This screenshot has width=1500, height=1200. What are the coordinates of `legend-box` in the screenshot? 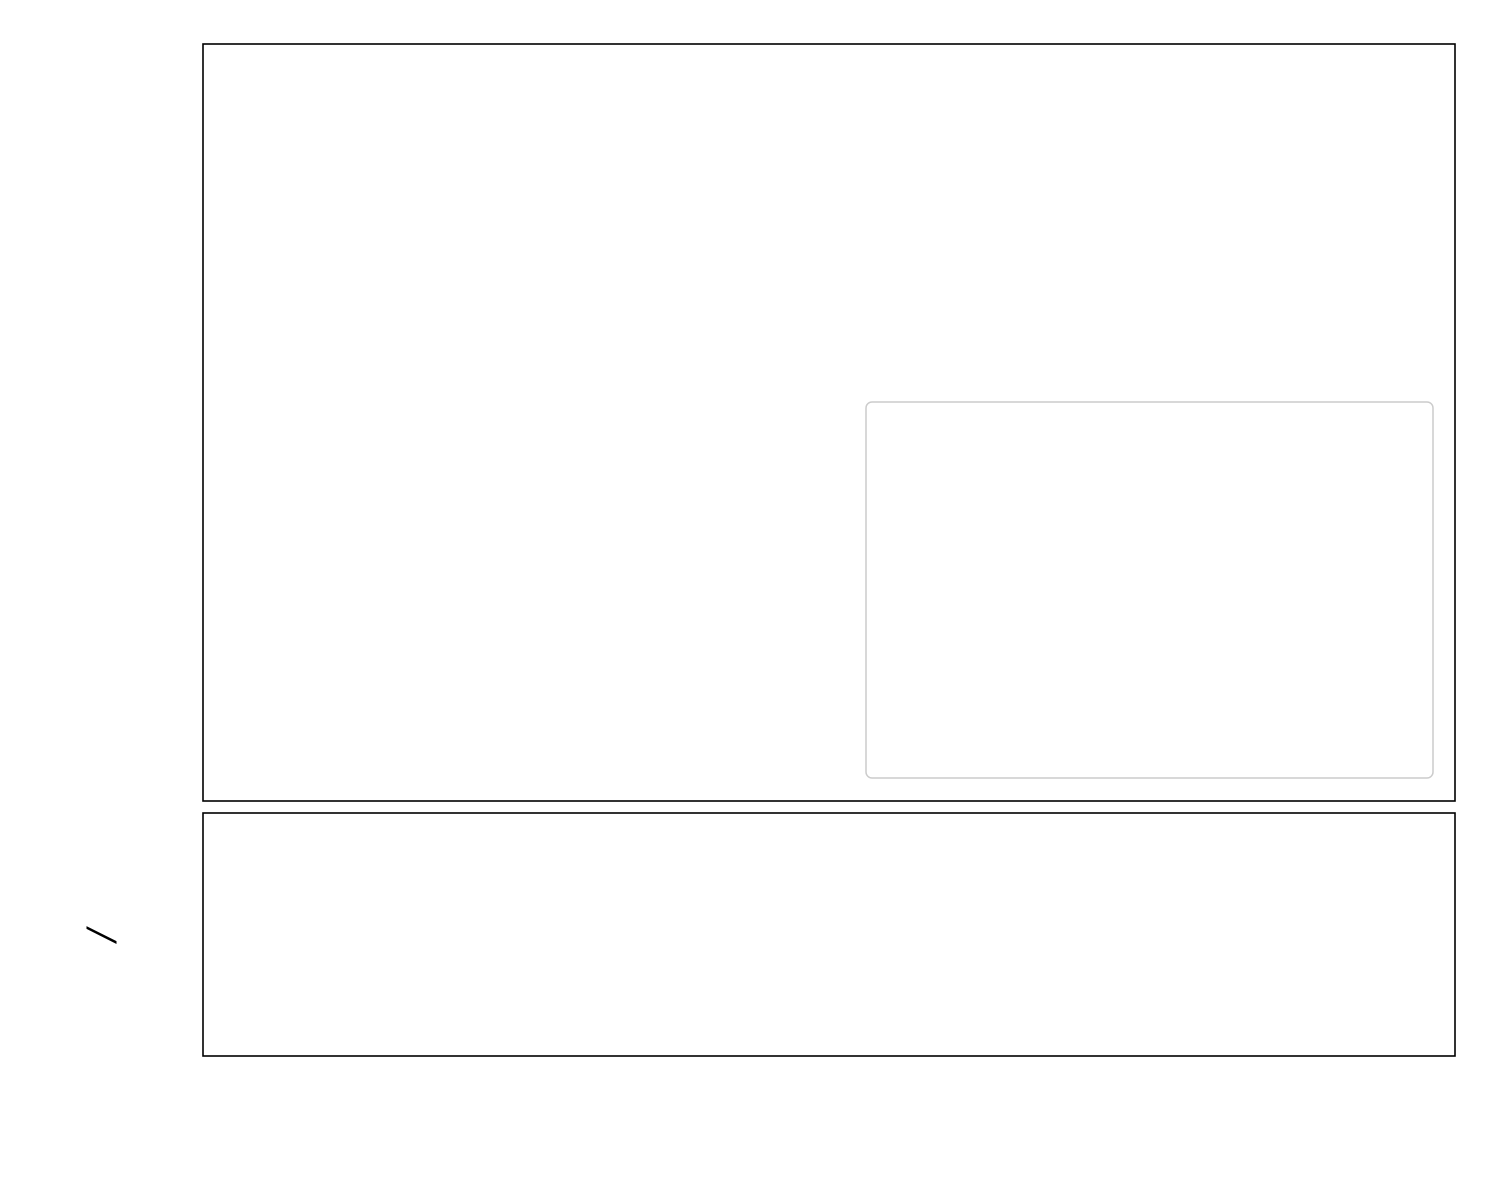 It's located at (1149, 590).